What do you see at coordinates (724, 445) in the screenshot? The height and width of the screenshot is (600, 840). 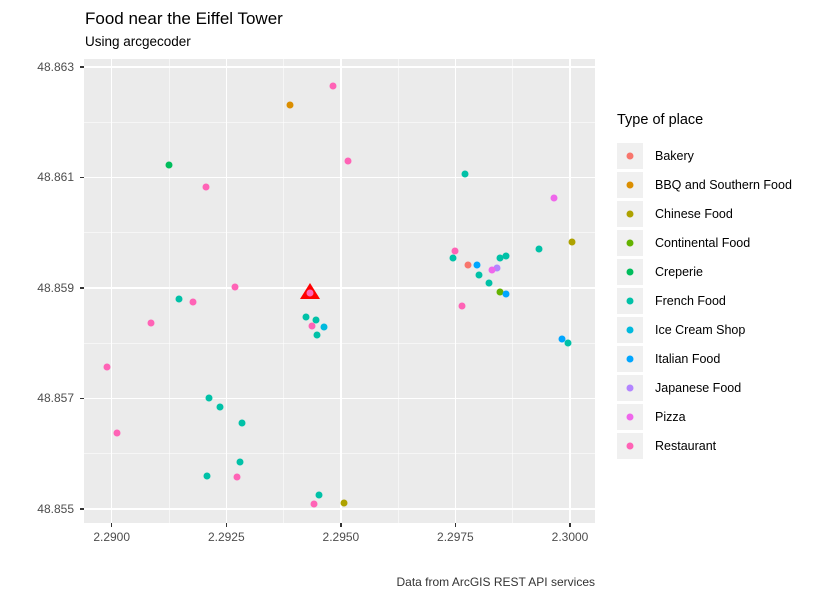 I see `legend-item: Restaurant` at bounding box center [724, 445].